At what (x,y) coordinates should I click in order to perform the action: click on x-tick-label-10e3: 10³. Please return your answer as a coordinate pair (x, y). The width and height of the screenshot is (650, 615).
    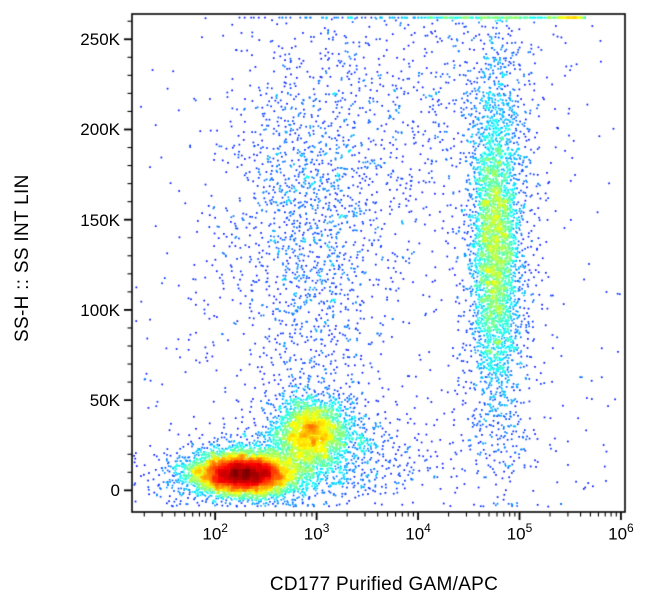
    Looking at the image, I should click on (316, 532).